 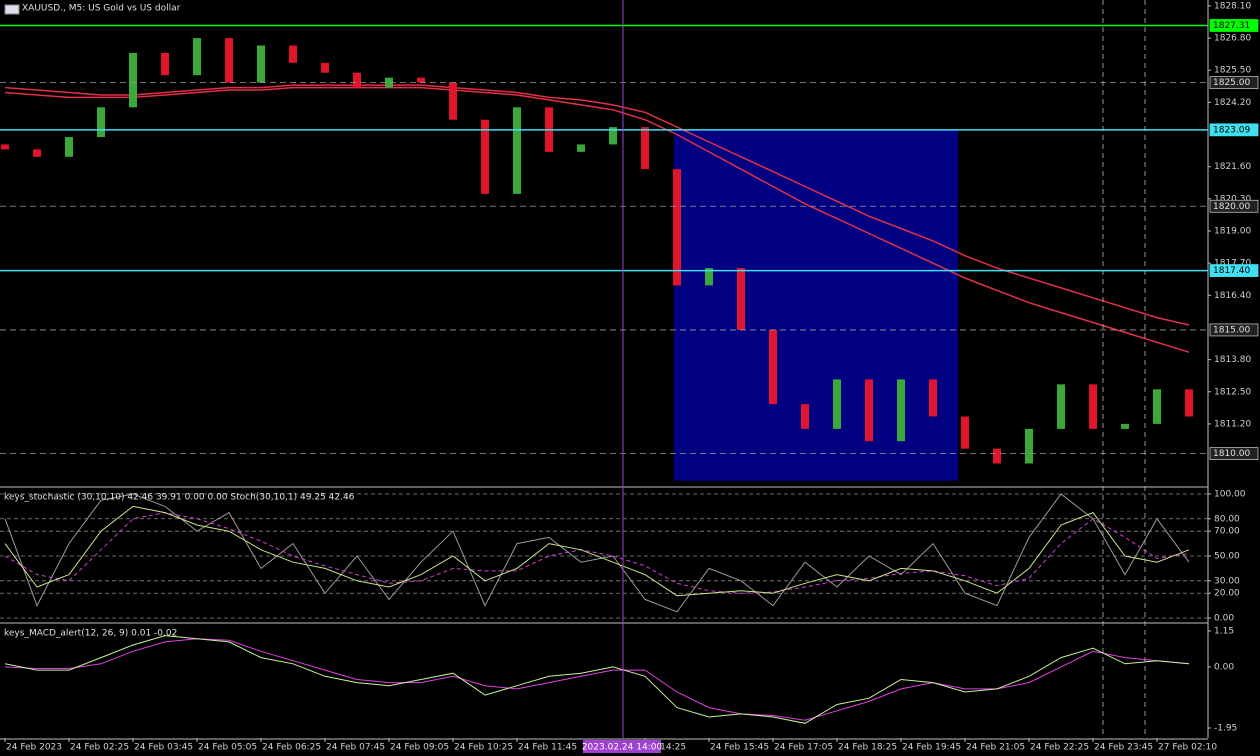 What do you see at coordinates (547, 748) in the screenshot?
I see `x-tick-label: 24 Feb 11:45` at bounding box center [547, 748].